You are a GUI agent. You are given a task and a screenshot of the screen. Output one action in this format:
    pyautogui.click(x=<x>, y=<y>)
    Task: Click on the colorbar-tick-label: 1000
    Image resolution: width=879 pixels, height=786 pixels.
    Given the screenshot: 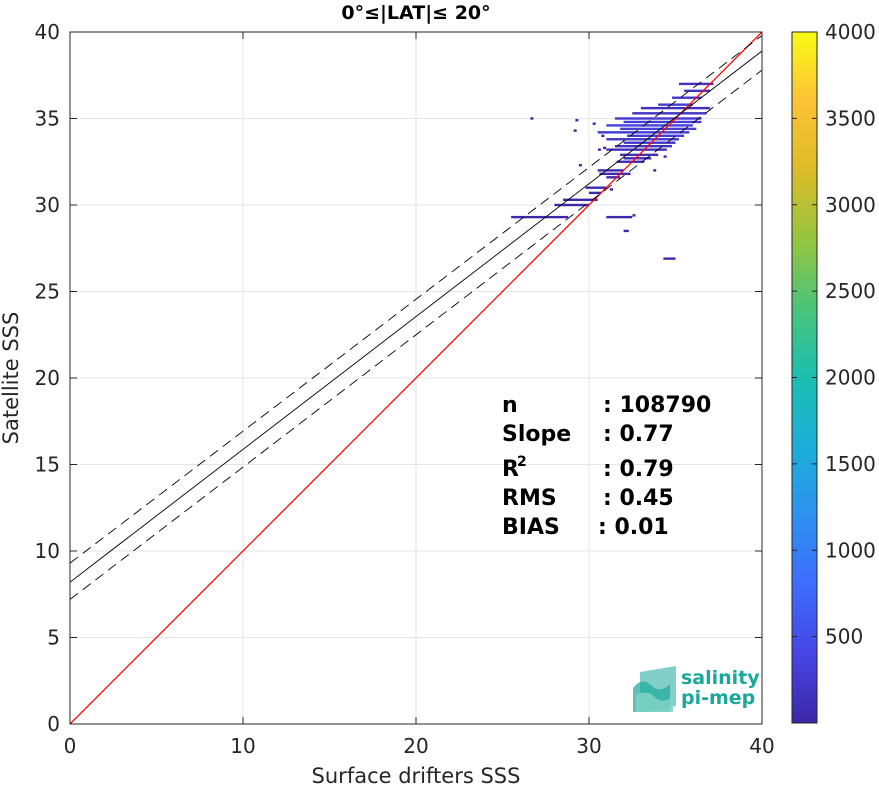 What is the action you would take?
    pyautogui.click(x=850, y=550)
    